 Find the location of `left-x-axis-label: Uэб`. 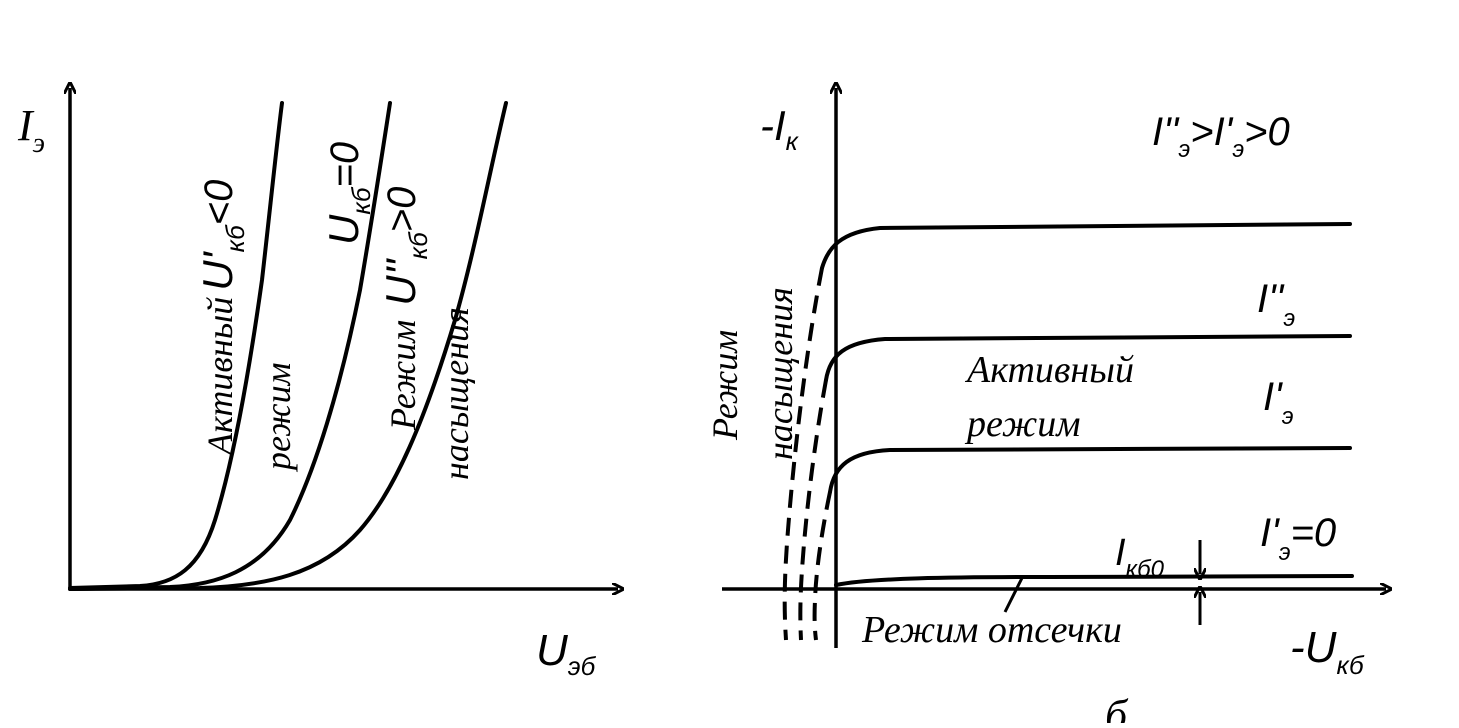

left-x-axis-label: Uэб is located at coordinates (566, 653).